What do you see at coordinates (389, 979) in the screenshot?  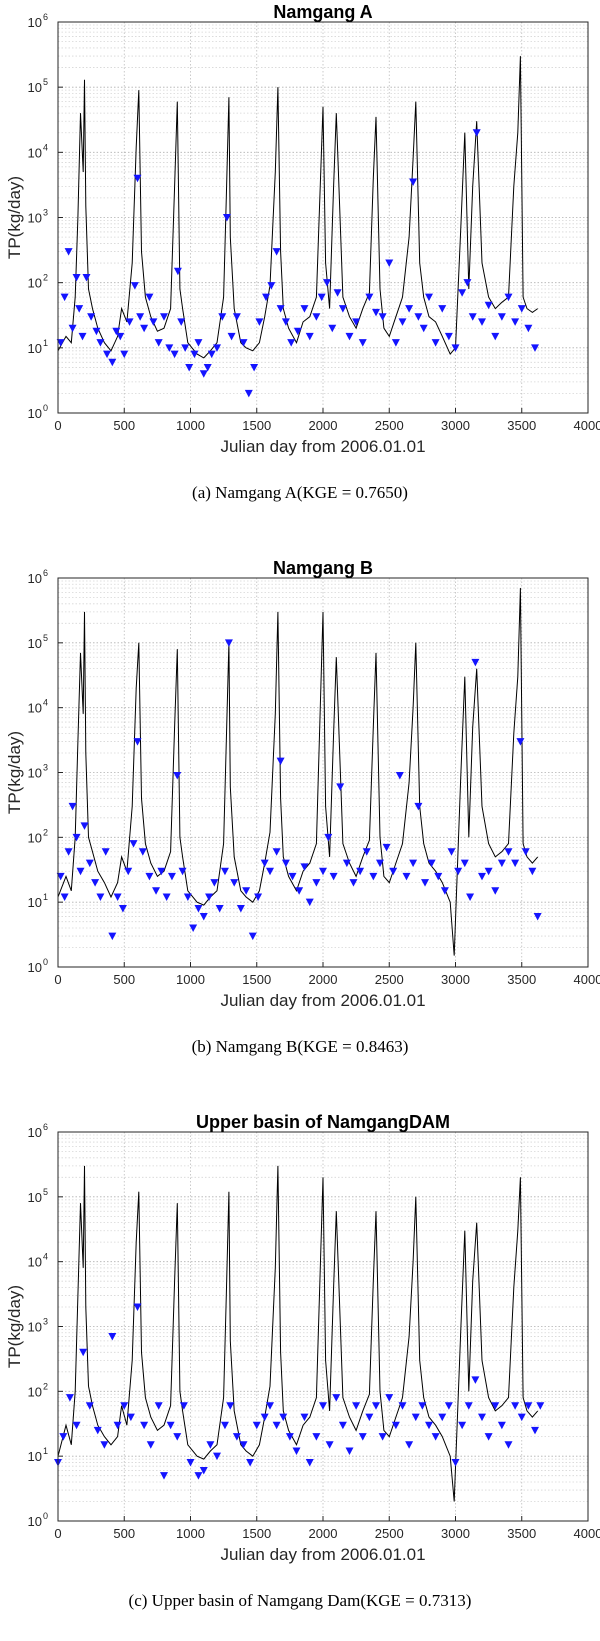 I see `x-tick-label: 2500` at bounding box center [389, 979].